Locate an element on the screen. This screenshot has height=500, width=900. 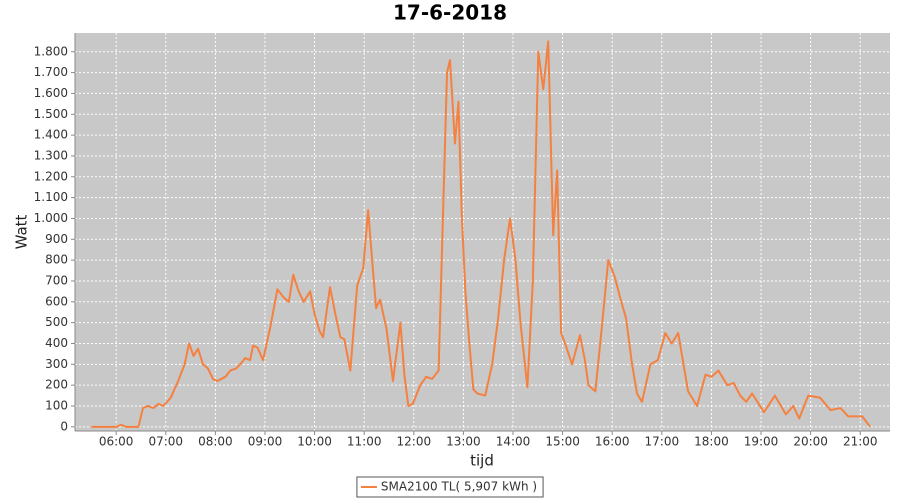
x-axis-label: tijd is located at coordinates (482, 461).